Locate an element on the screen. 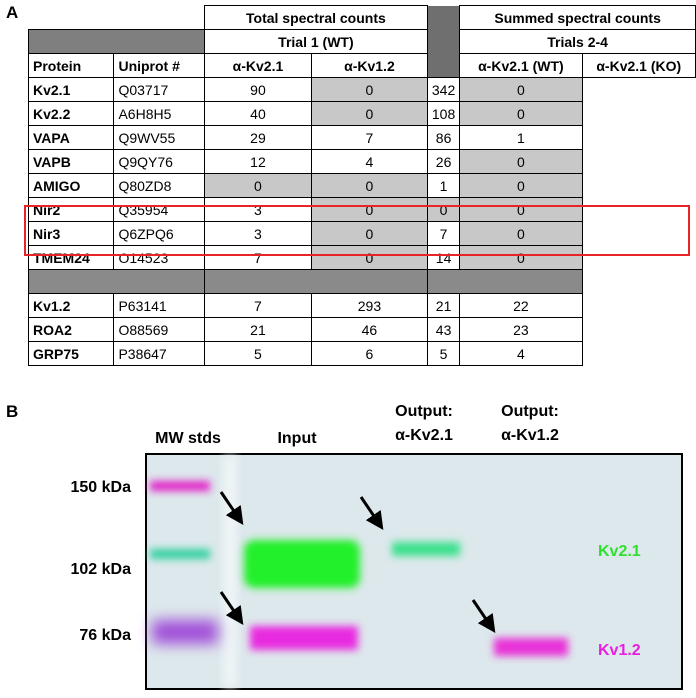  cell: 90 is located at coordinates (257, 89).